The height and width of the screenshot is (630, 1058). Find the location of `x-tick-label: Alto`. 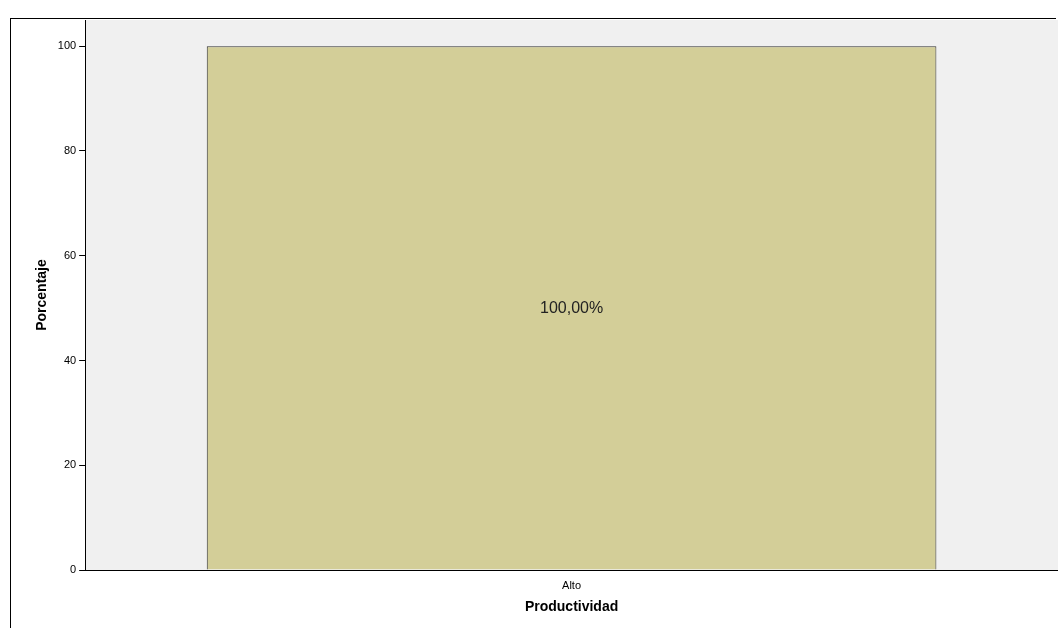

x-tick-label: Alto is located at coordinates (572, 584).